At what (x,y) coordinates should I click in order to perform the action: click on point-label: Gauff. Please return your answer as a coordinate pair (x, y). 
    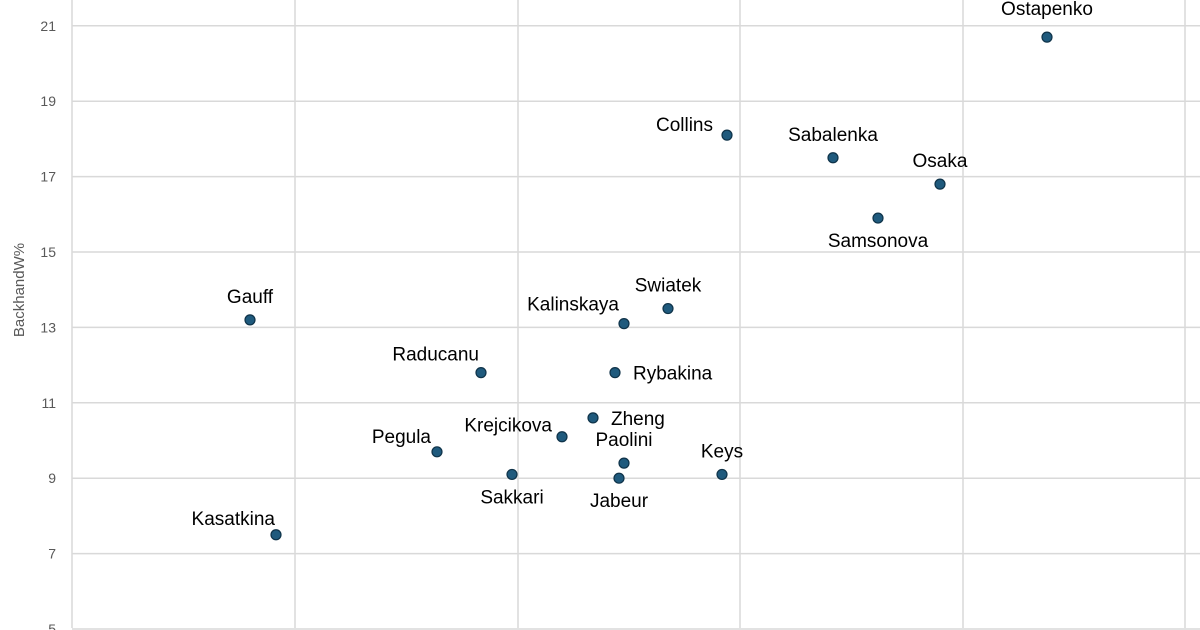
    Looking at the image, I should click on (250, 297).